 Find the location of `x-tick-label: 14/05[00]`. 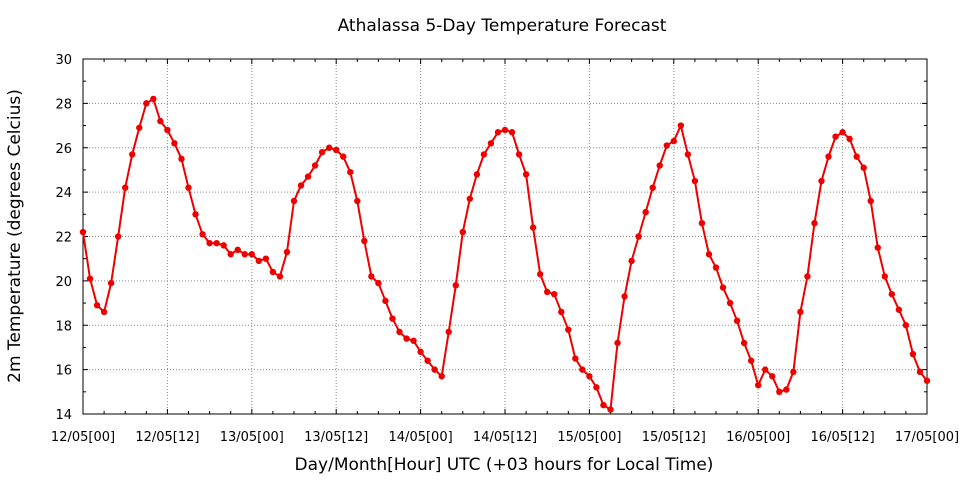

x-tick-label: 14/05[00] is located at coordinates (421, 437).